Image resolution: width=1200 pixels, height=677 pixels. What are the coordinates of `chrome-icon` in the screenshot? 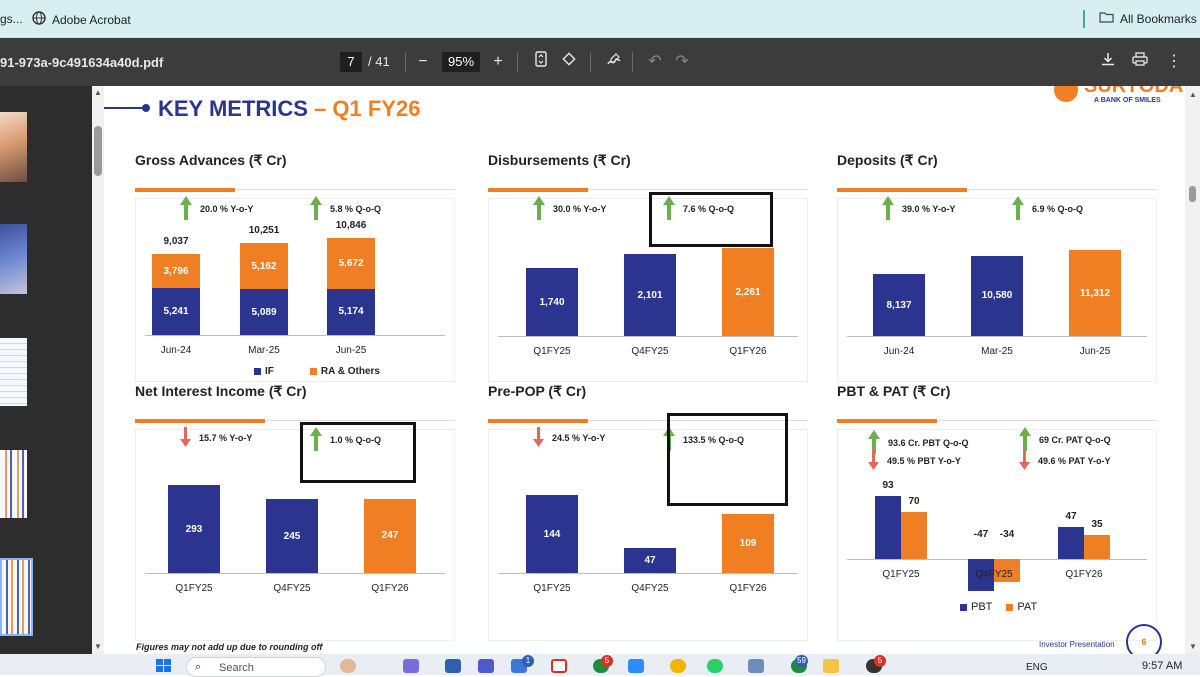 It's located at (678, 666).